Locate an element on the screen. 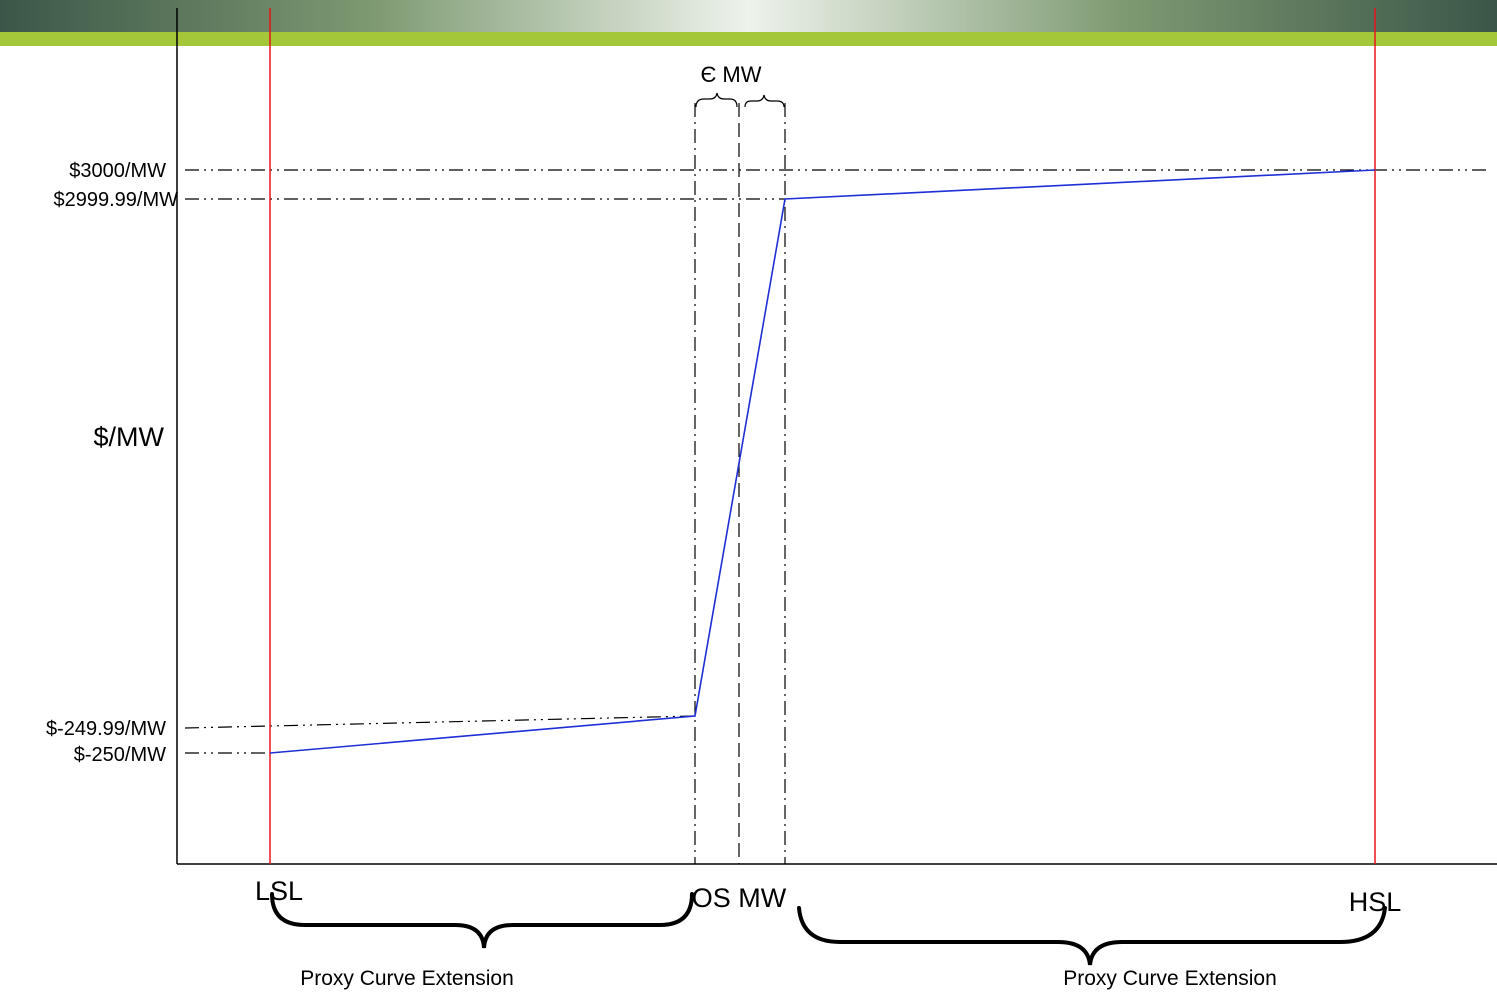 The height and width of the screenshot is (994, 1497). extension-label-left: Proxy Curve Extension is located at coordinates (407, 978).